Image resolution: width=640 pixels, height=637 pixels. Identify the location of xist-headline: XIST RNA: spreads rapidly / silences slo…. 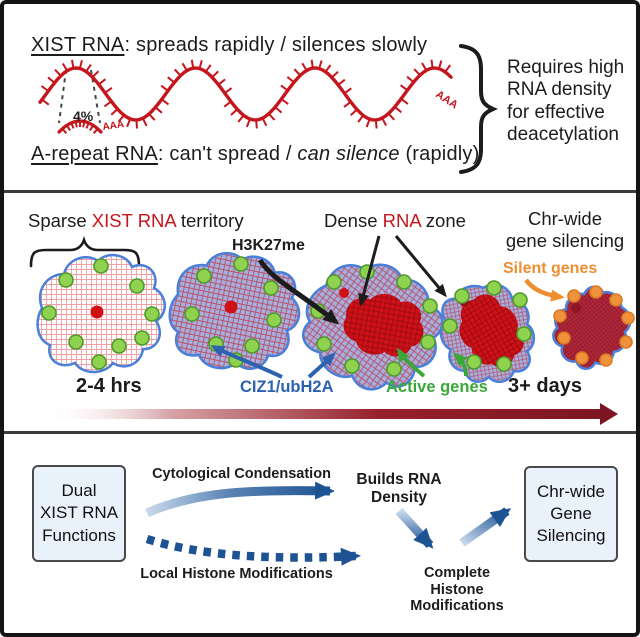
(229, 45).